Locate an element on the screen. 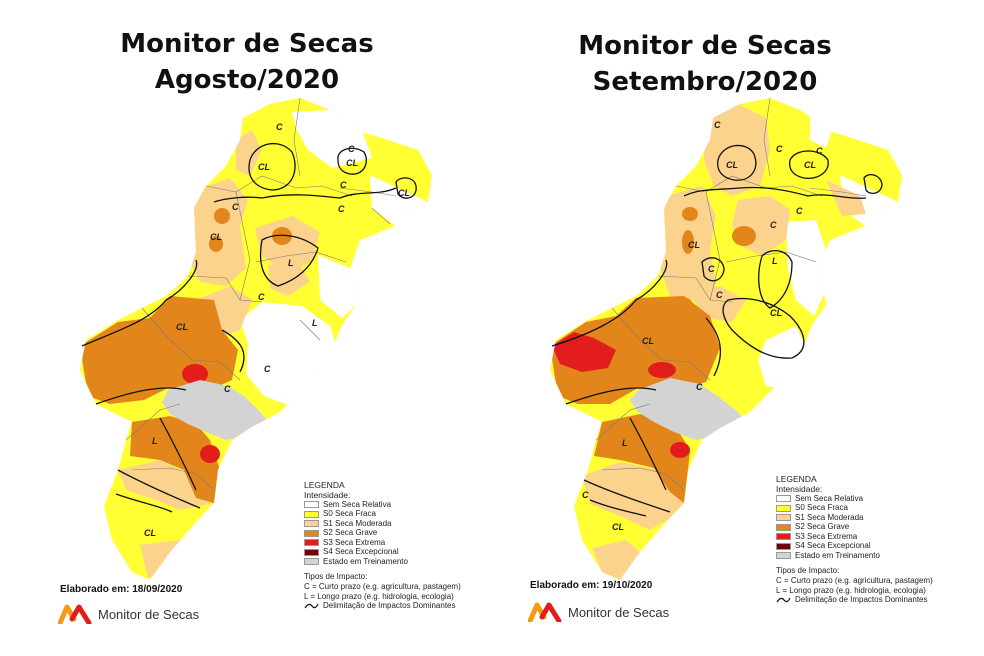 The width and height of the screenshot is (984, 656). legend-label: S0 Seca Fraca is located at coordinates (349, 514).